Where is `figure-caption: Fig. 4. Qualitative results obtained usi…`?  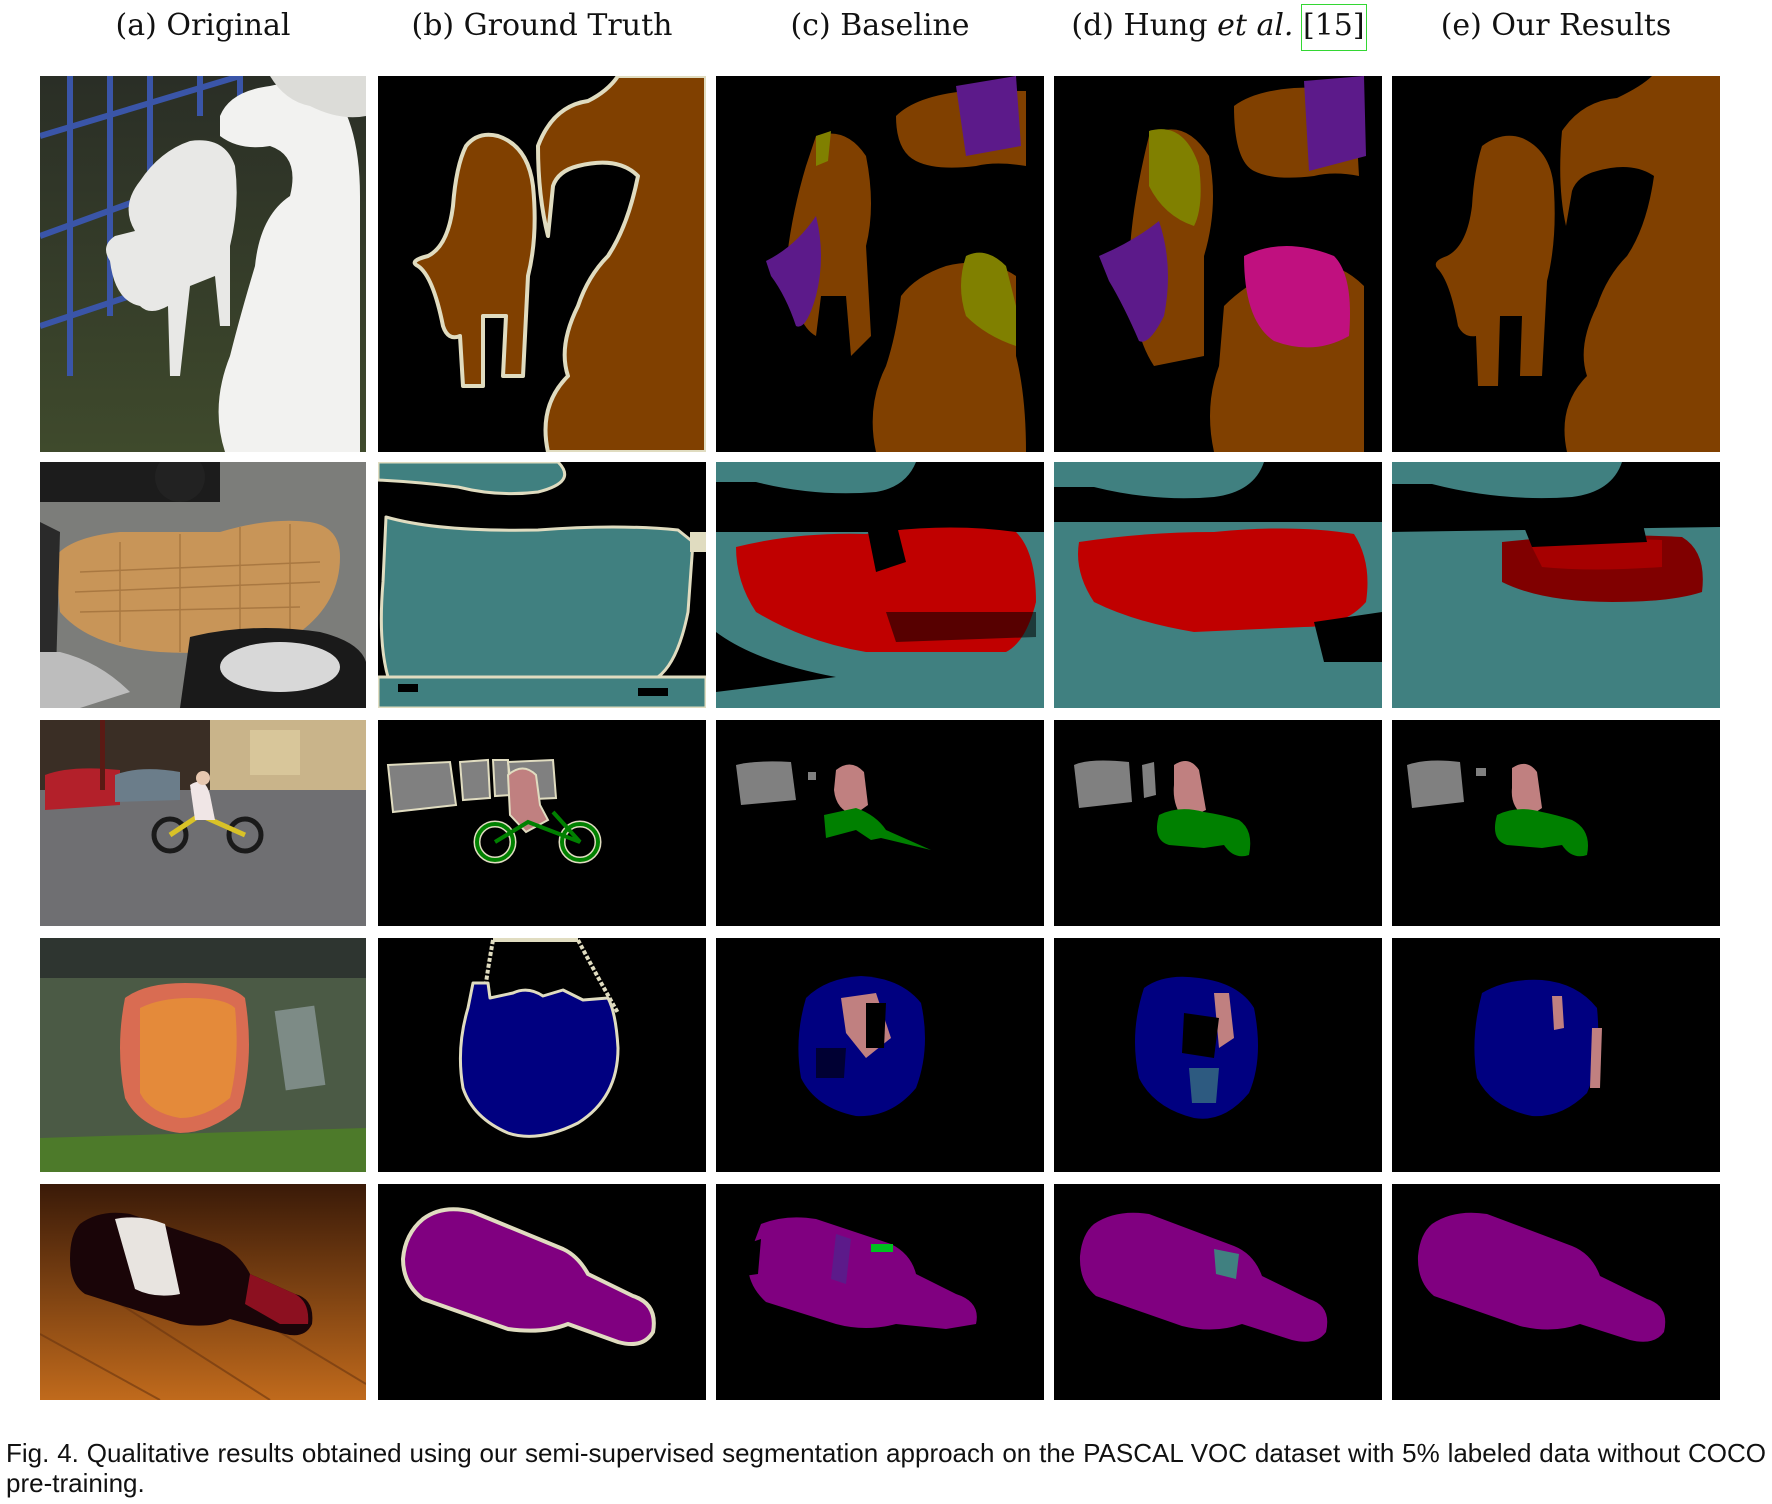
figure-caption: Fig. 4. Qualitative results obtained usi… is located at coordinates (886, 1468).